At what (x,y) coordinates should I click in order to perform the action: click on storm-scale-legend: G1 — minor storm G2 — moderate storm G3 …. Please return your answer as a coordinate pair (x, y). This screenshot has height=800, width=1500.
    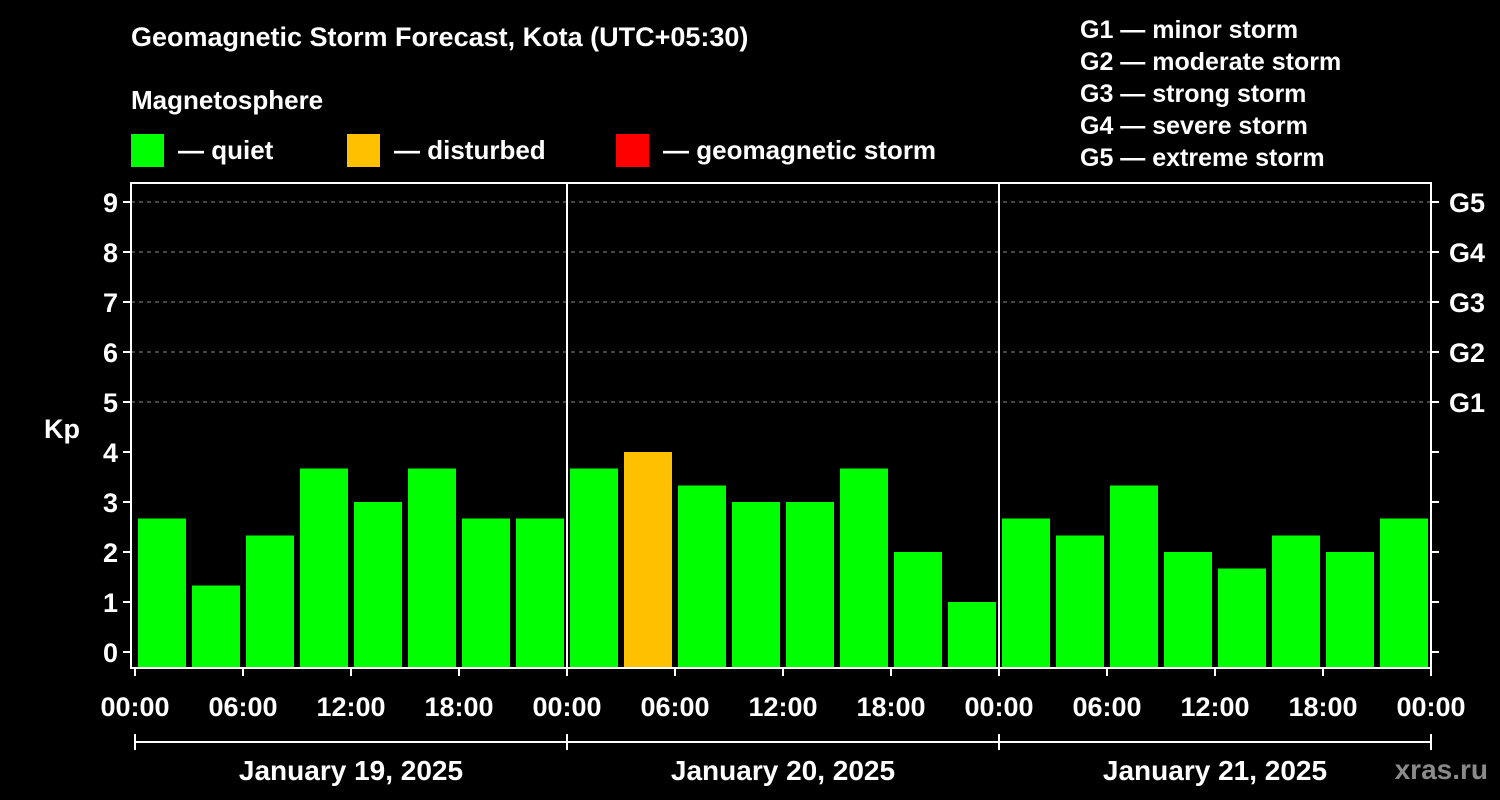
    Looking at the image, I should click on (1210, 94).